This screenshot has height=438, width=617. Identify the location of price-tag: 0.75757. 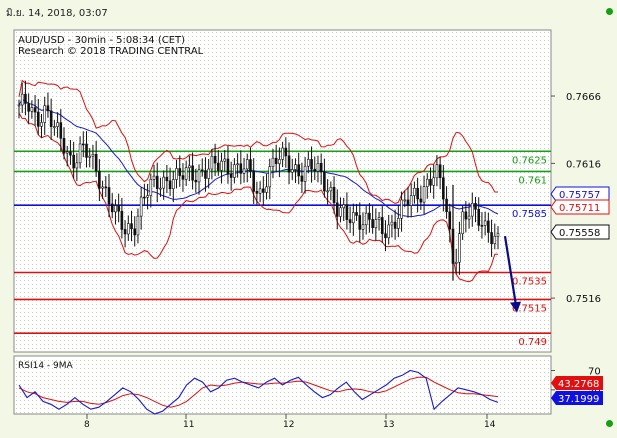
(580, 194).